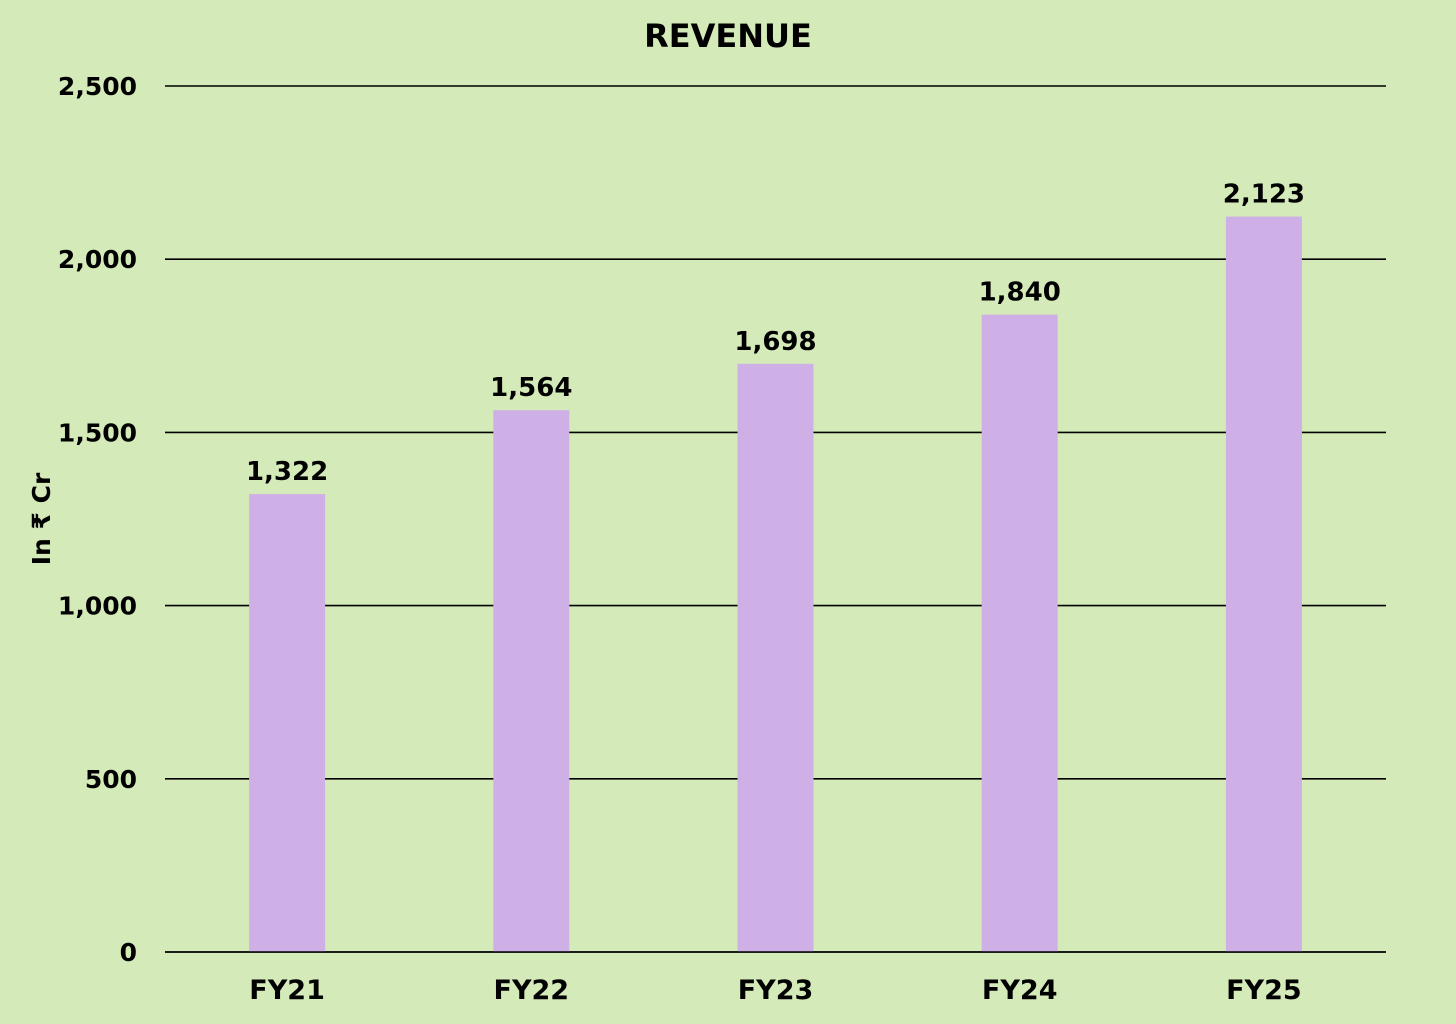 The image size is (1456, 1024). Describe the element at coordinates (1020, 293) in the screenshot. I see `data-label-fy24: 1,840` at that location.